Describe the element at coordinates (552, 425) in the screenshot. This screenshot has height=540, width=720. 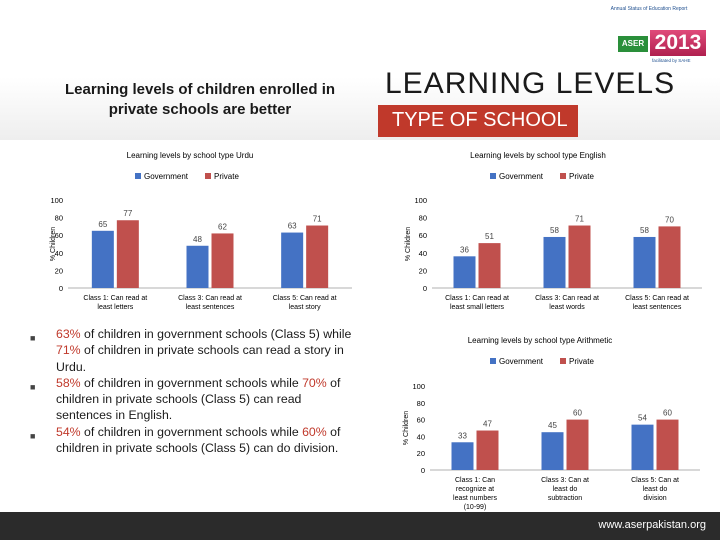
I see `data-label: 45` at that location.